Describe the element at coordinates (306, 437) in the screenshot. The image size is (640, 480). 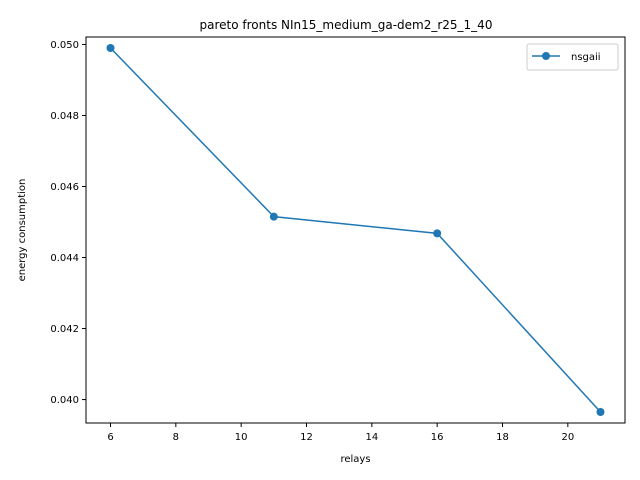
I see `x-tick-label: 12` at that location.